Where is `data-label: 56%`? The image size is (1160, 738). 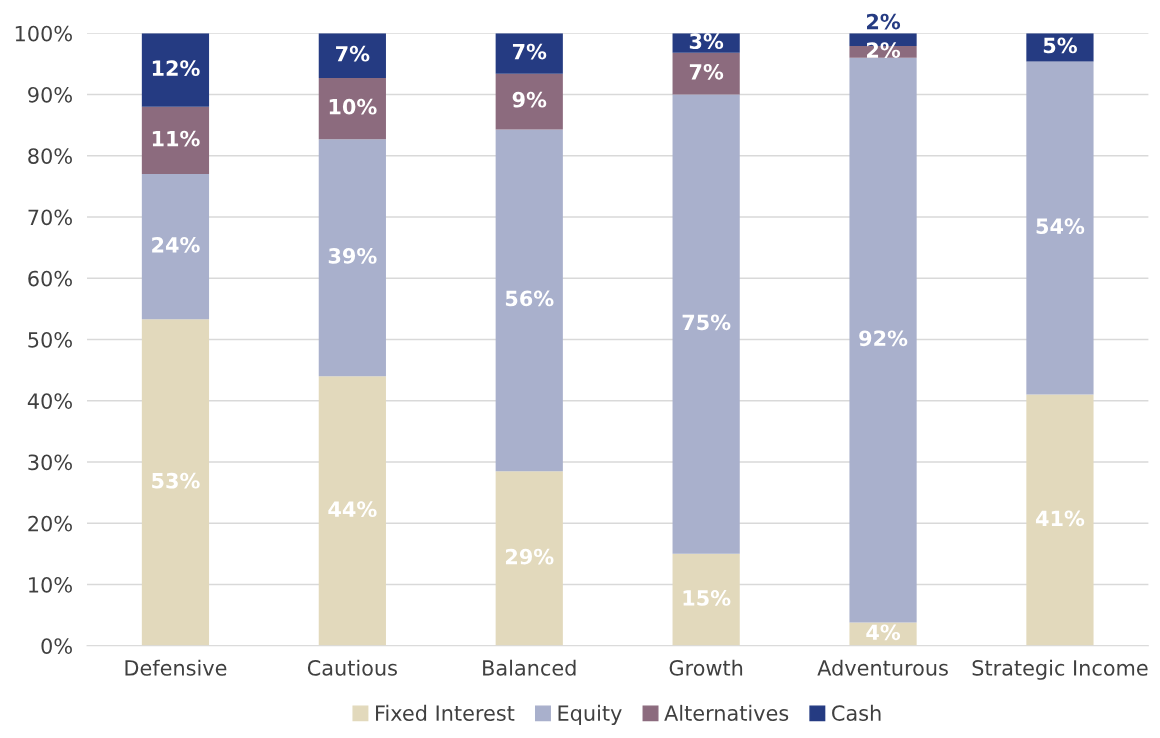
data-label: 56% is located at coordinates (529, 298).